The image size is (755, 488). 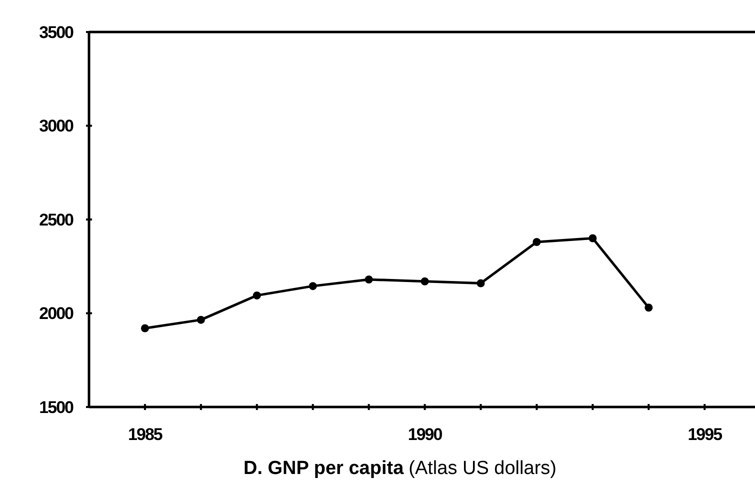 What do you see at coordinates (324, 468) in the screenshot?
I see `text: D. GNP per capita` at bounding box center [324, 468].